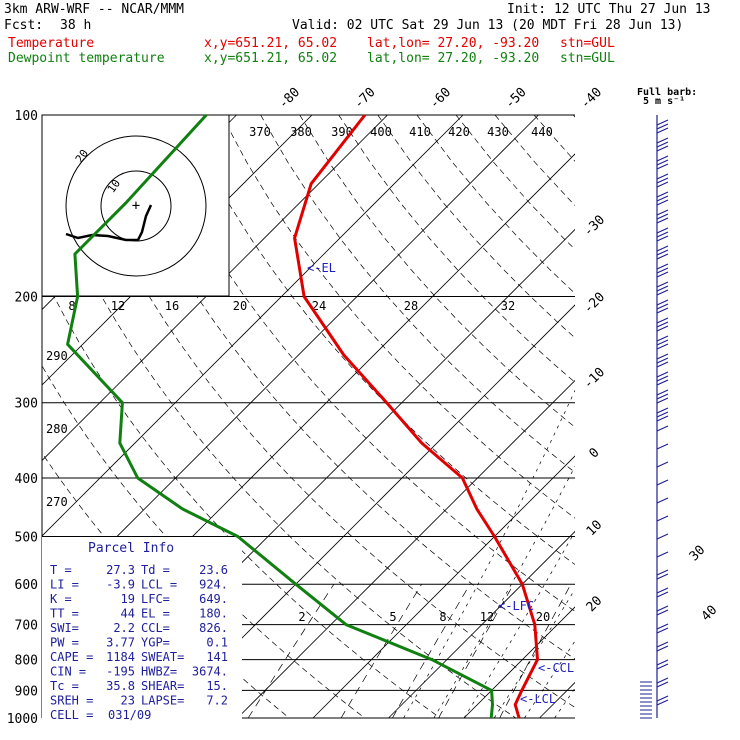 This screenshot has width=740, height=740. I want to click on parcel-value: 649., so click(213, 599).